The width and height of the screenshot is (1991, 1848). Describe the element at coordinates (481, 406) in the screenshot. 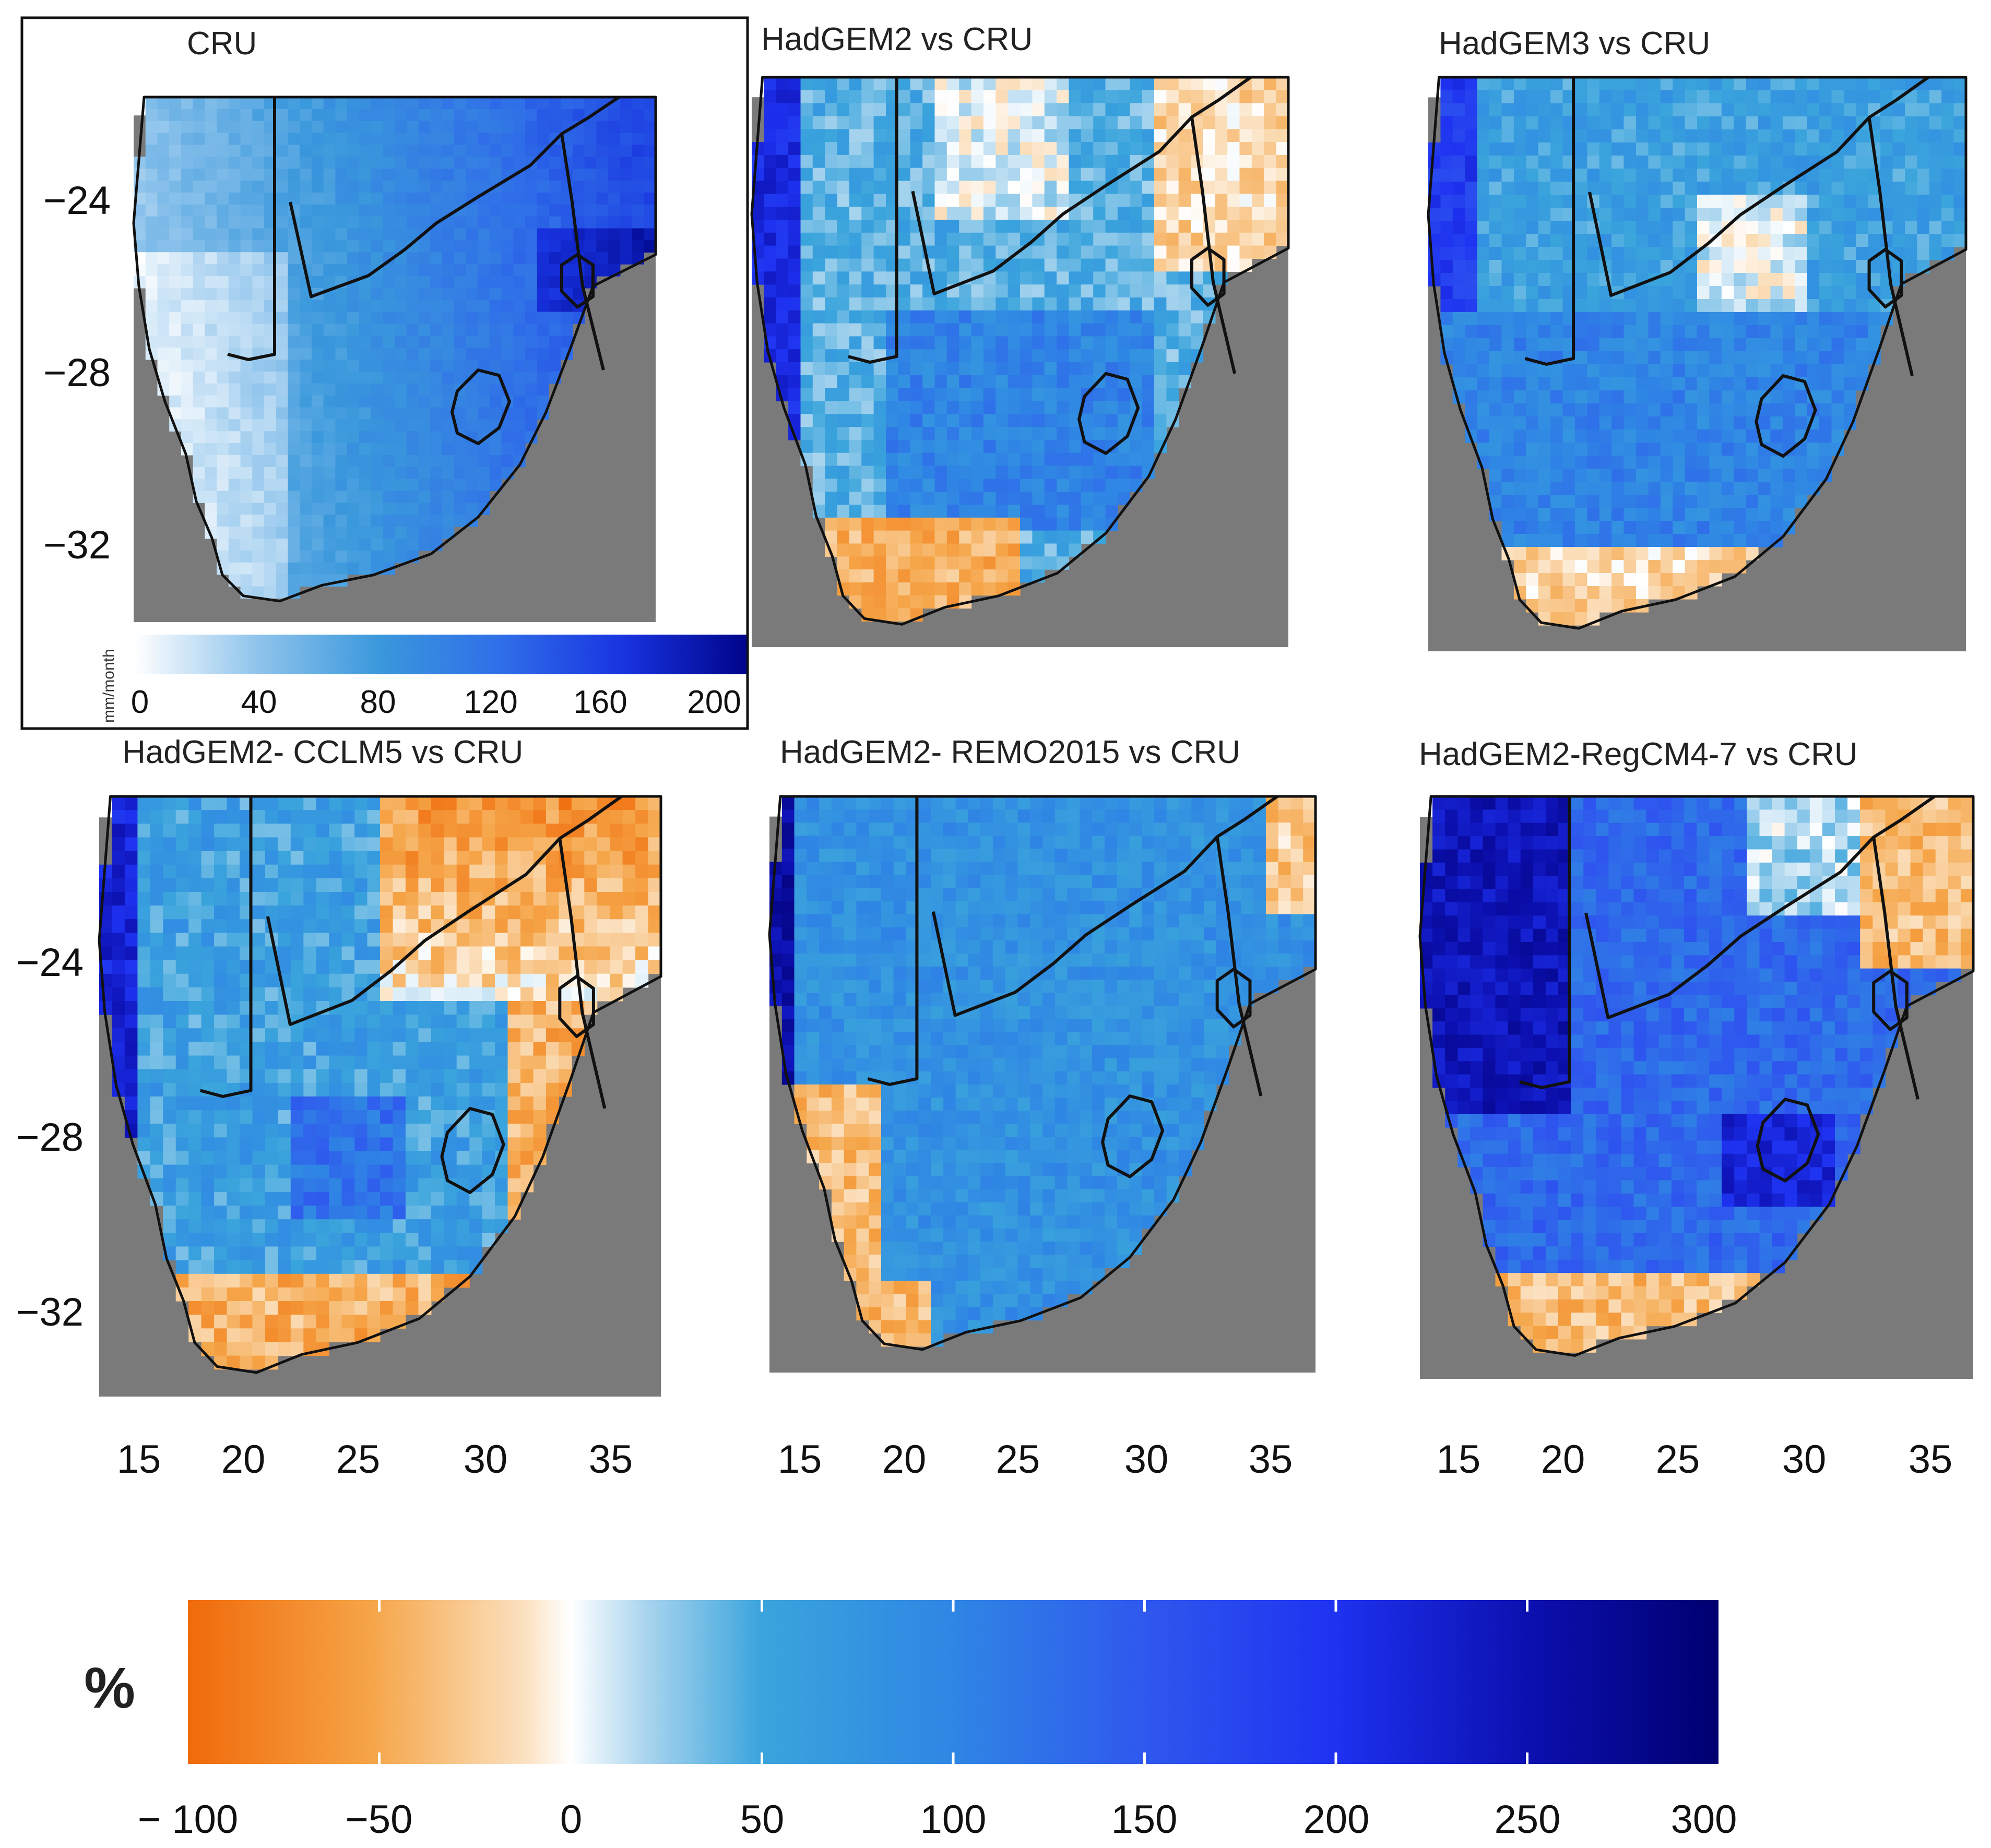

I see `lesotho-border` at that location.